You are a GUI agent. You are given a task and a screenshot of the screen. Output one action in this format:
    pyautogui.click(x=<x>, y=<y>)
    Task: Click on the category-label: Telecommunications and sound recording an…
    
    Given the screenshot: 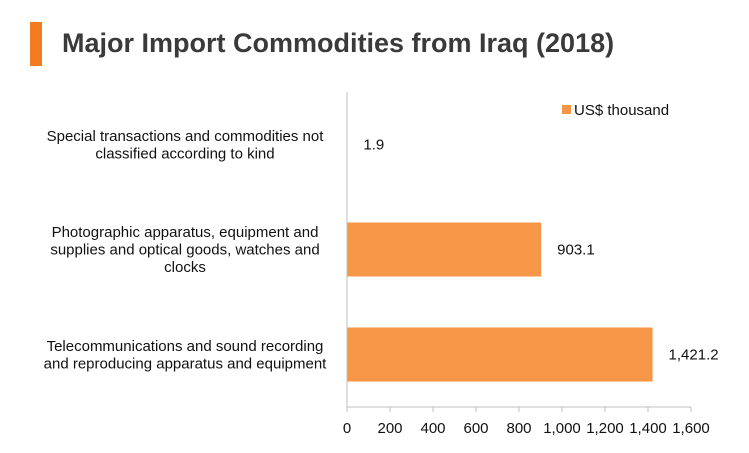 What is the action you would take?
    pyautogui.click(x=186, y=355)
    